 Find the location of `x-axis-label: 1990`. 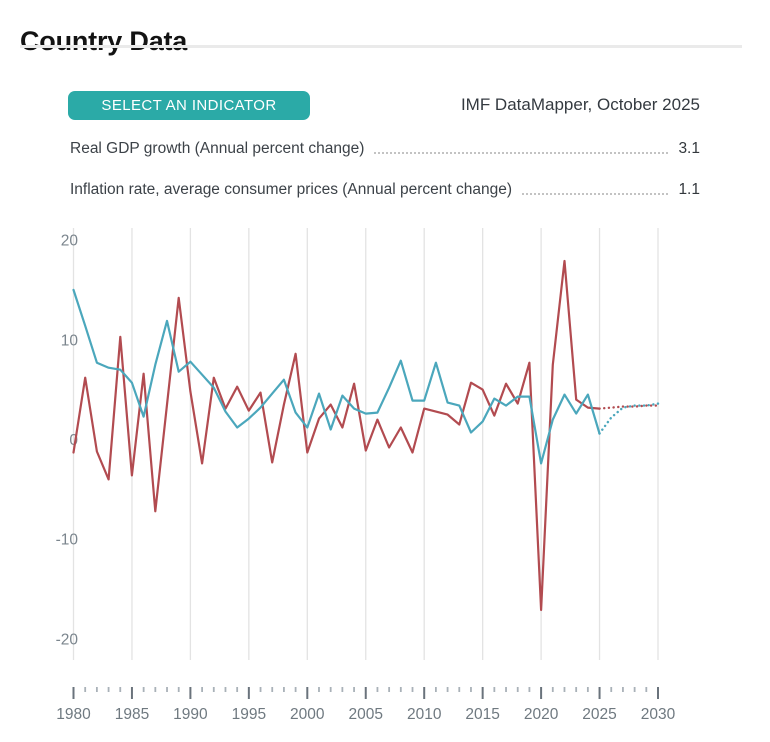

x-axis-label: 1990 is located at coordinates (190, 714).